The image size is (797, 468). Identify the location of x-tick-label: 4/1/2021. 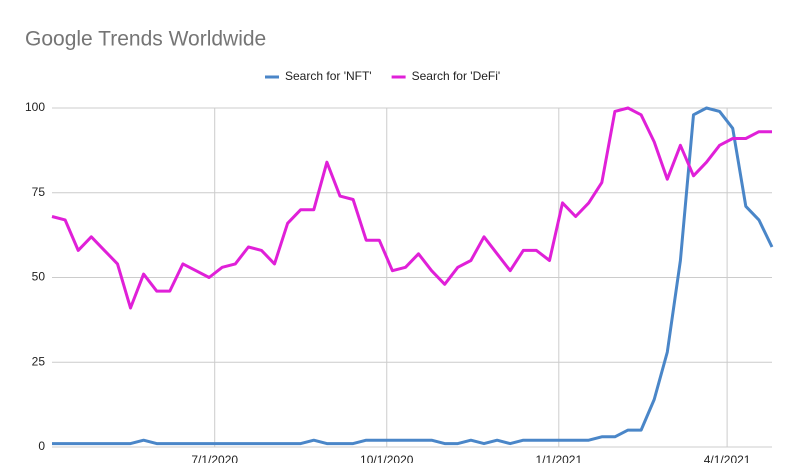
(727, 458).